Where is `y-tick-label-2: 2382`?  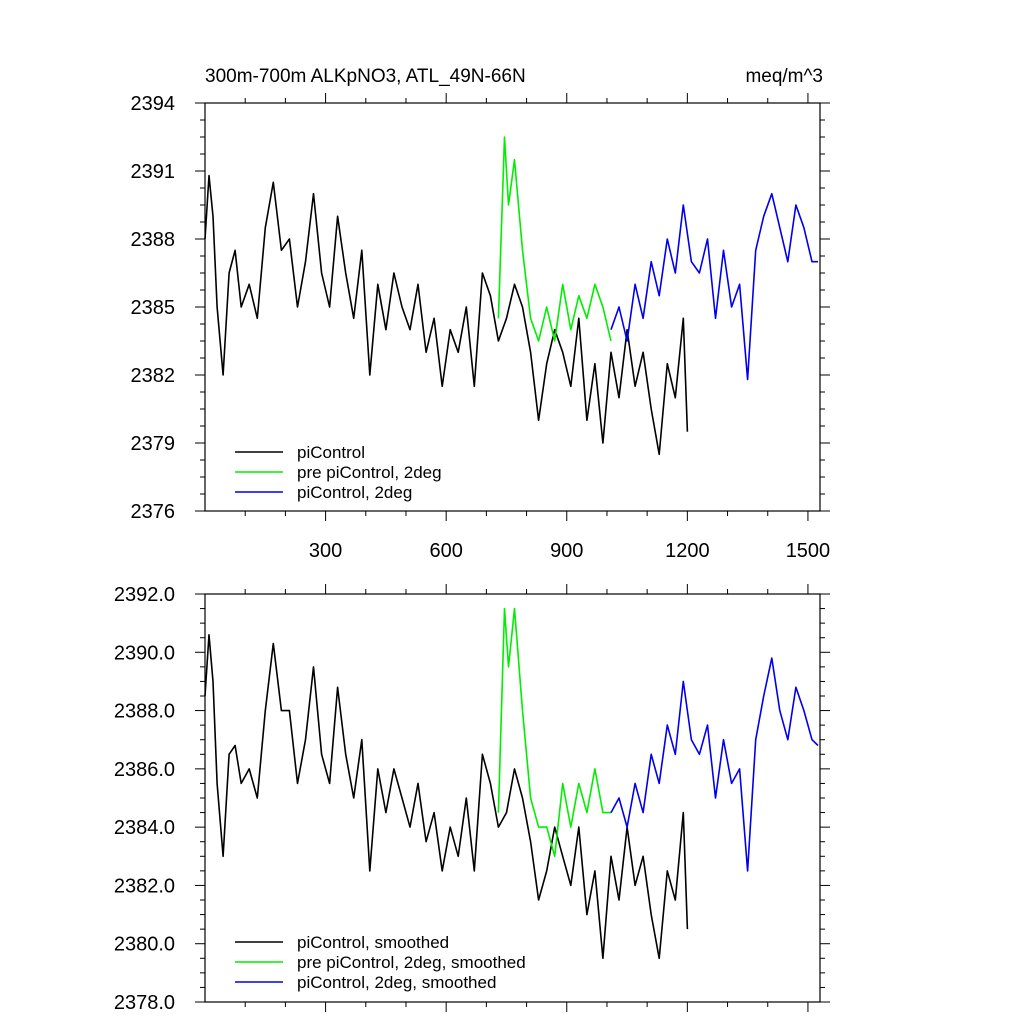
y-tick-label-2: 2382 is located at coordinates (153, 376).